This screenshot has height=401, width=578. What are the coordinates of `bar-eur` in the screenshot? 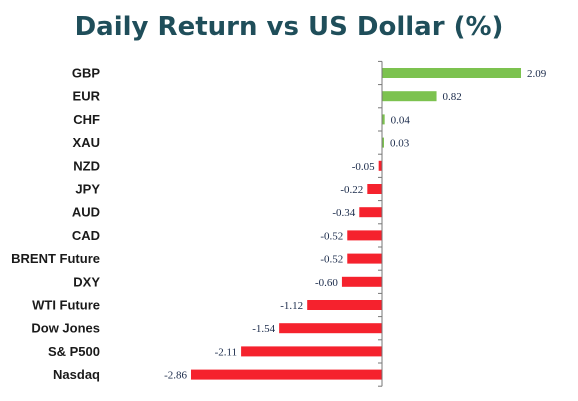 It's located at (409, 96).